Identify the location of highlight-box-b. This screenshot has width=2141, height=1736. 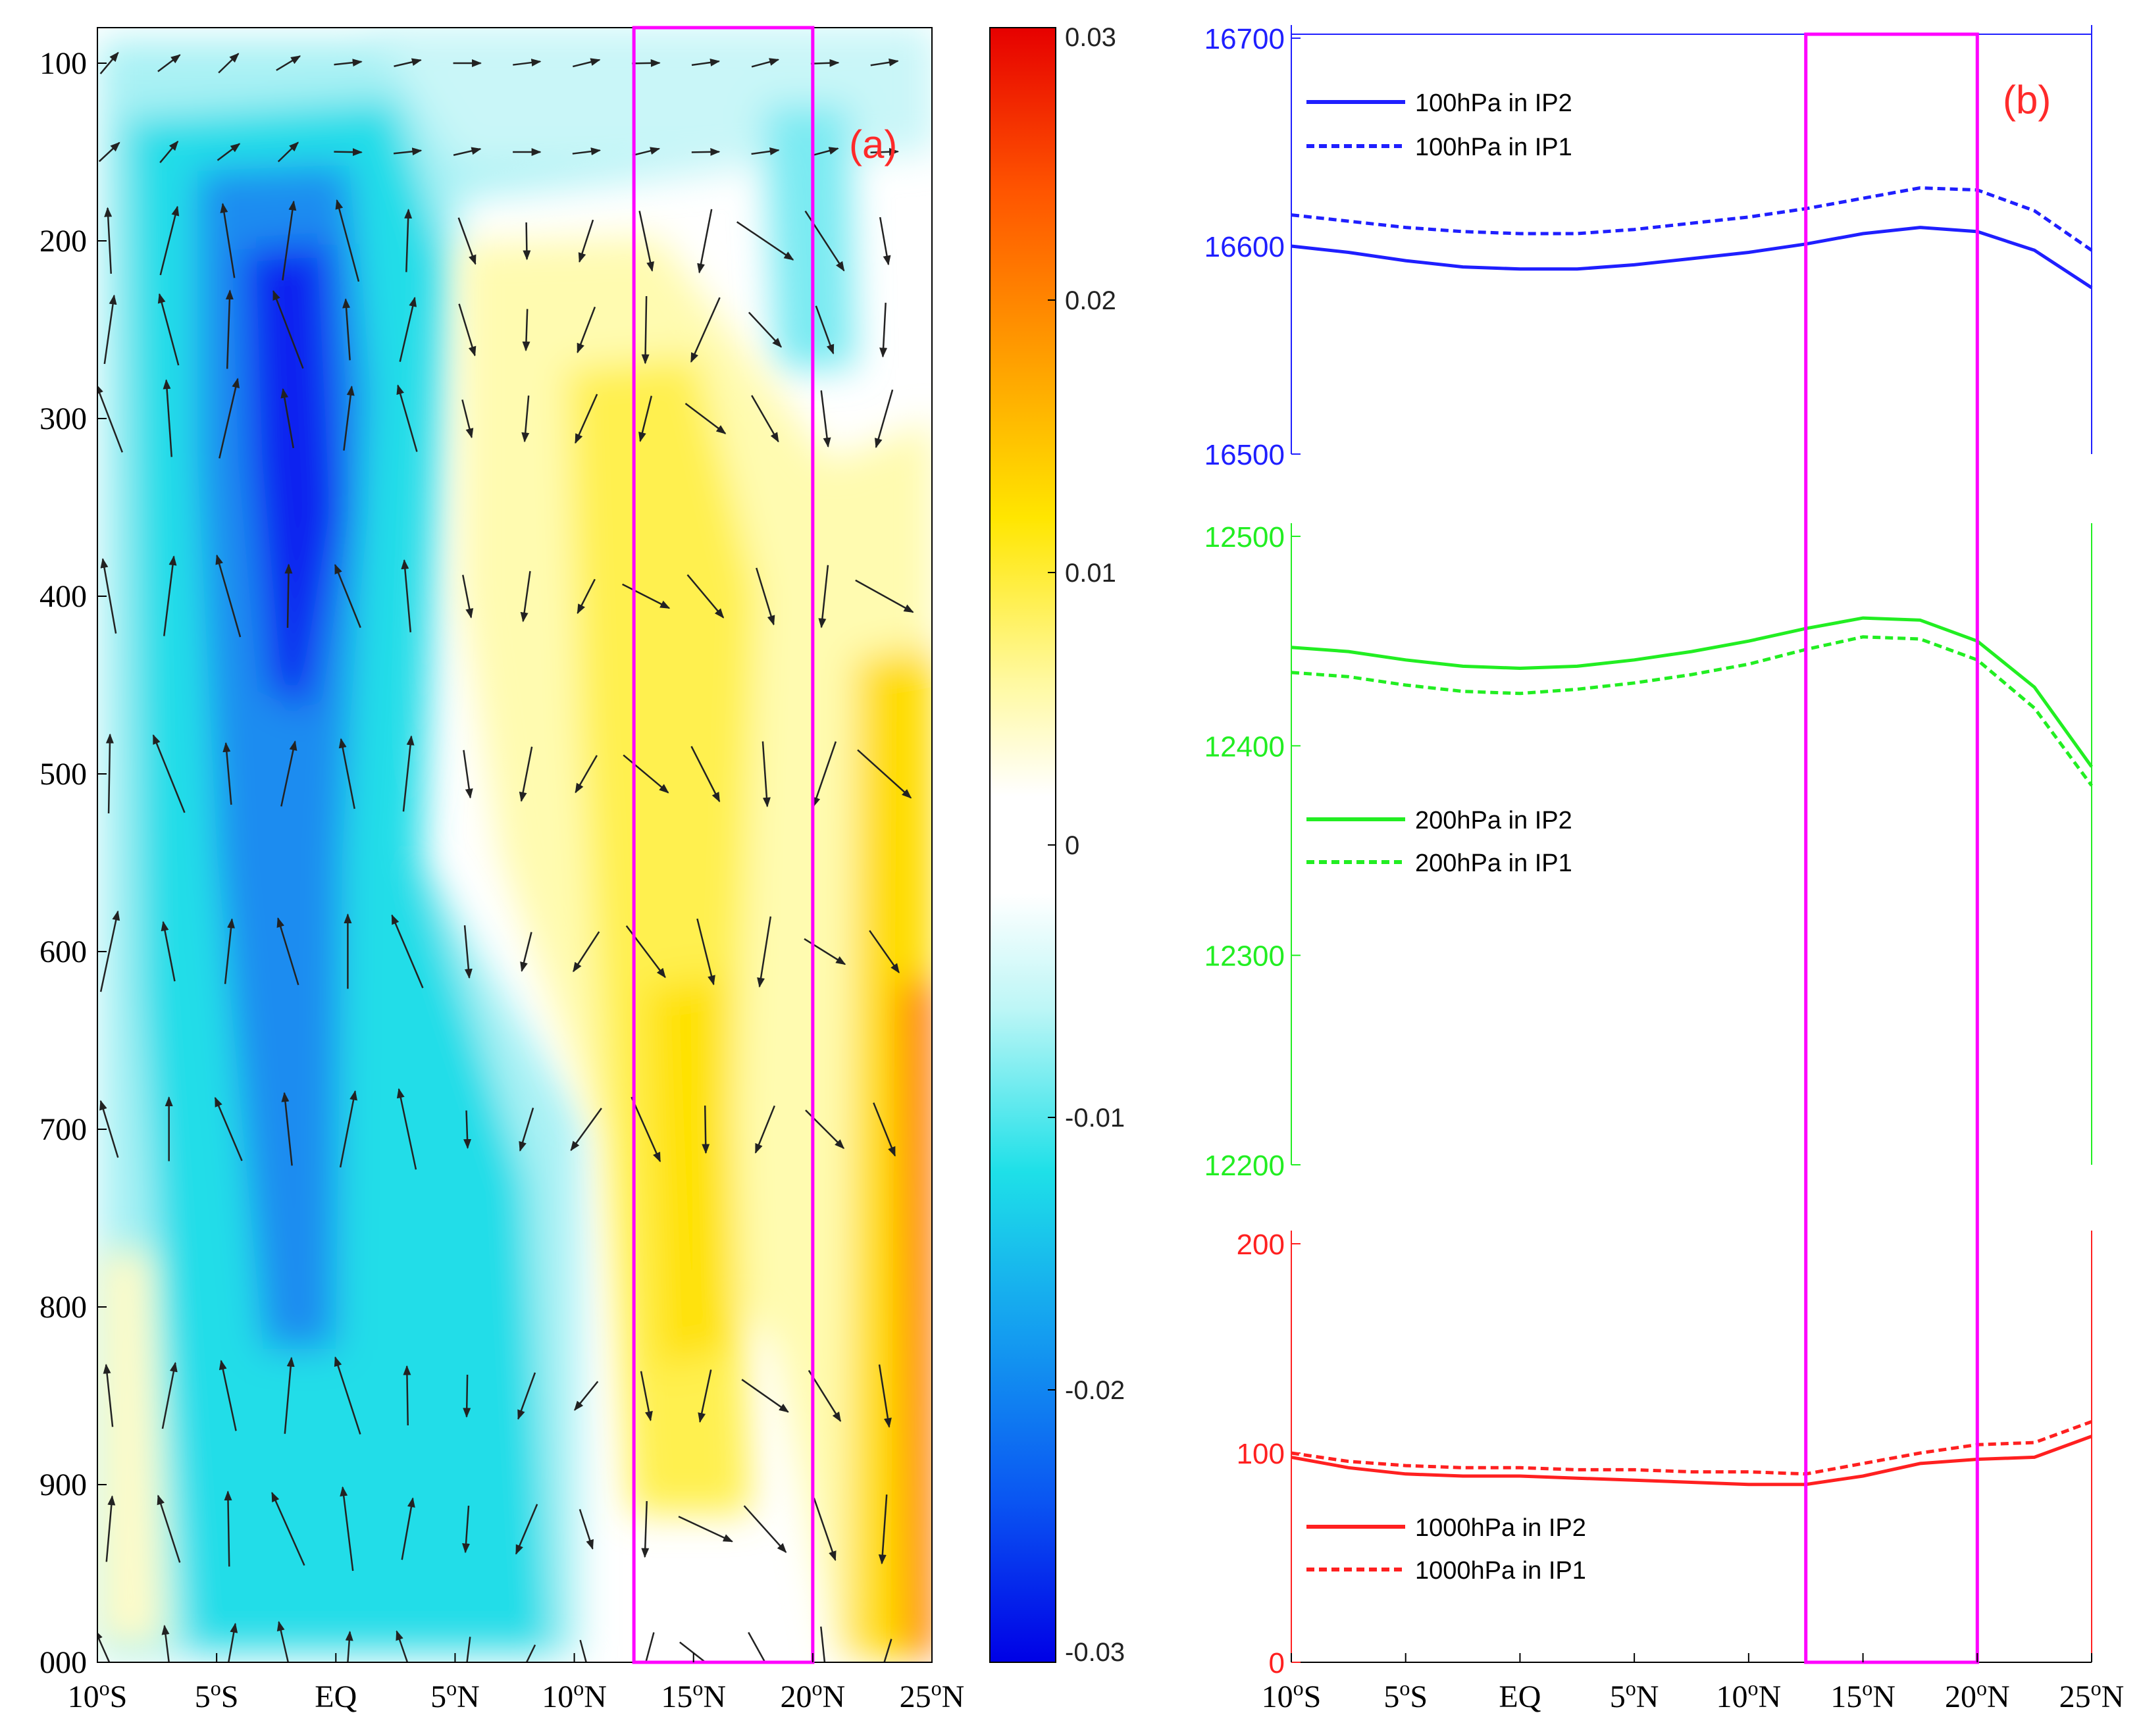
(1891, 848).